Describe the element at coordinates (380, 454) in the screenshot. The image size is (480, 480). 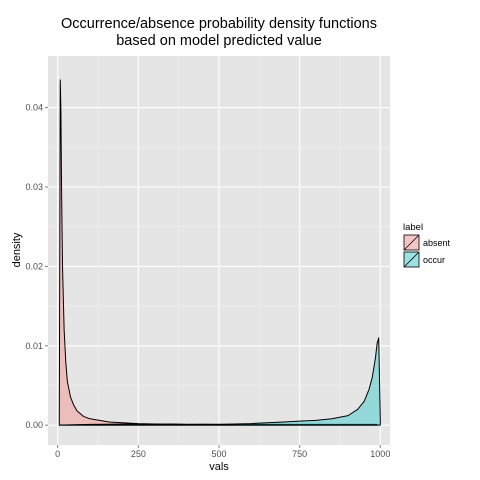
I see `x-tick-label: 1000` at that location.